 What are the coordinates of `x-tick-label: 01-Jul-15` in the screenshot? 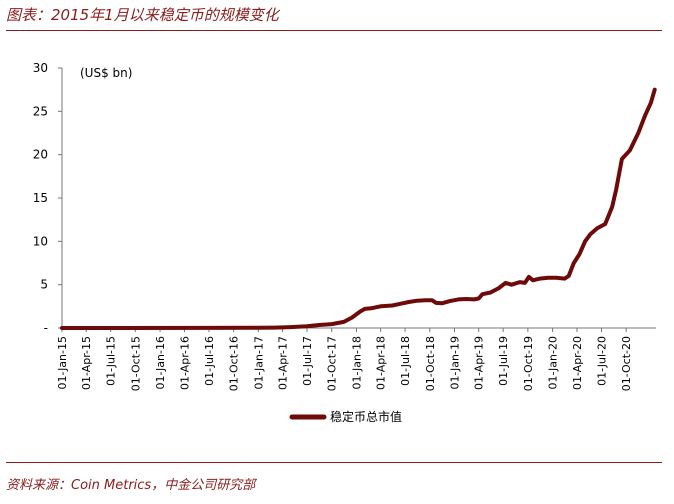 It's located at (111, 361).